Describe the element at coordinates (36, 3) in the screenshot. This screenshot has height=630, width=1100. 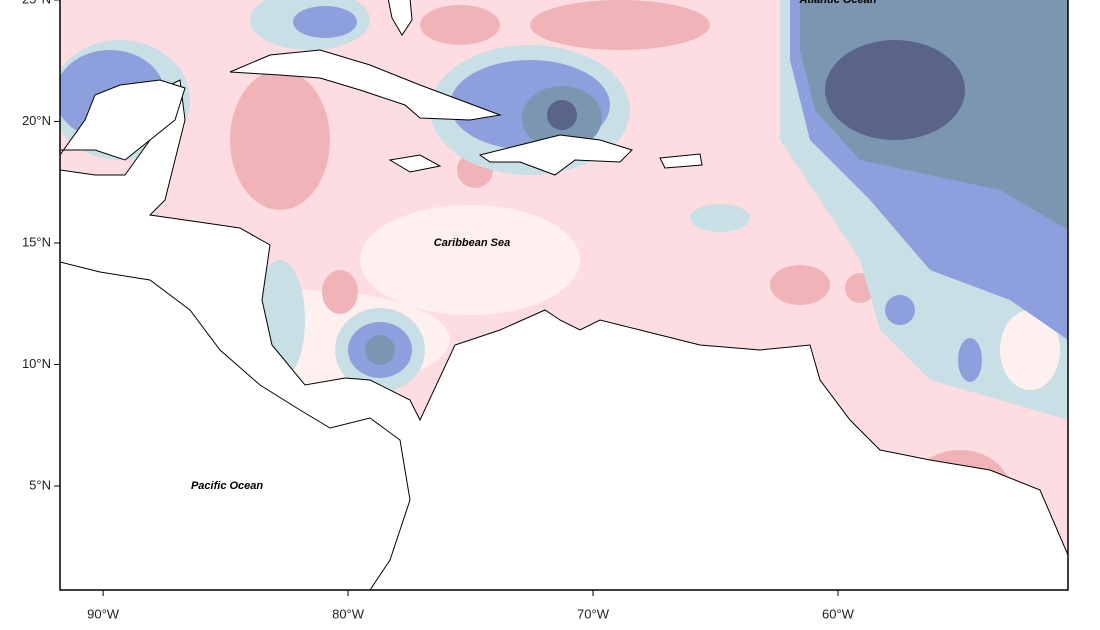
I see `y-tick-label: 25°N` at that location.